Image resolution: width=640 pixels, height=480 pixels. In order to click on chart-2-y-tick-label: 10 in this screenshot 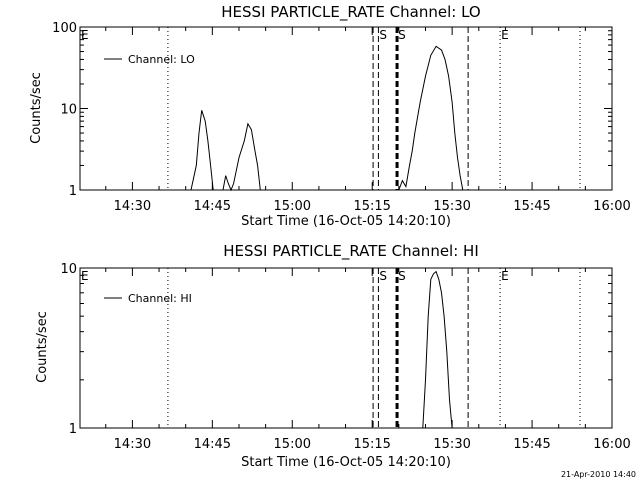, I will do `click(68, 269)`.